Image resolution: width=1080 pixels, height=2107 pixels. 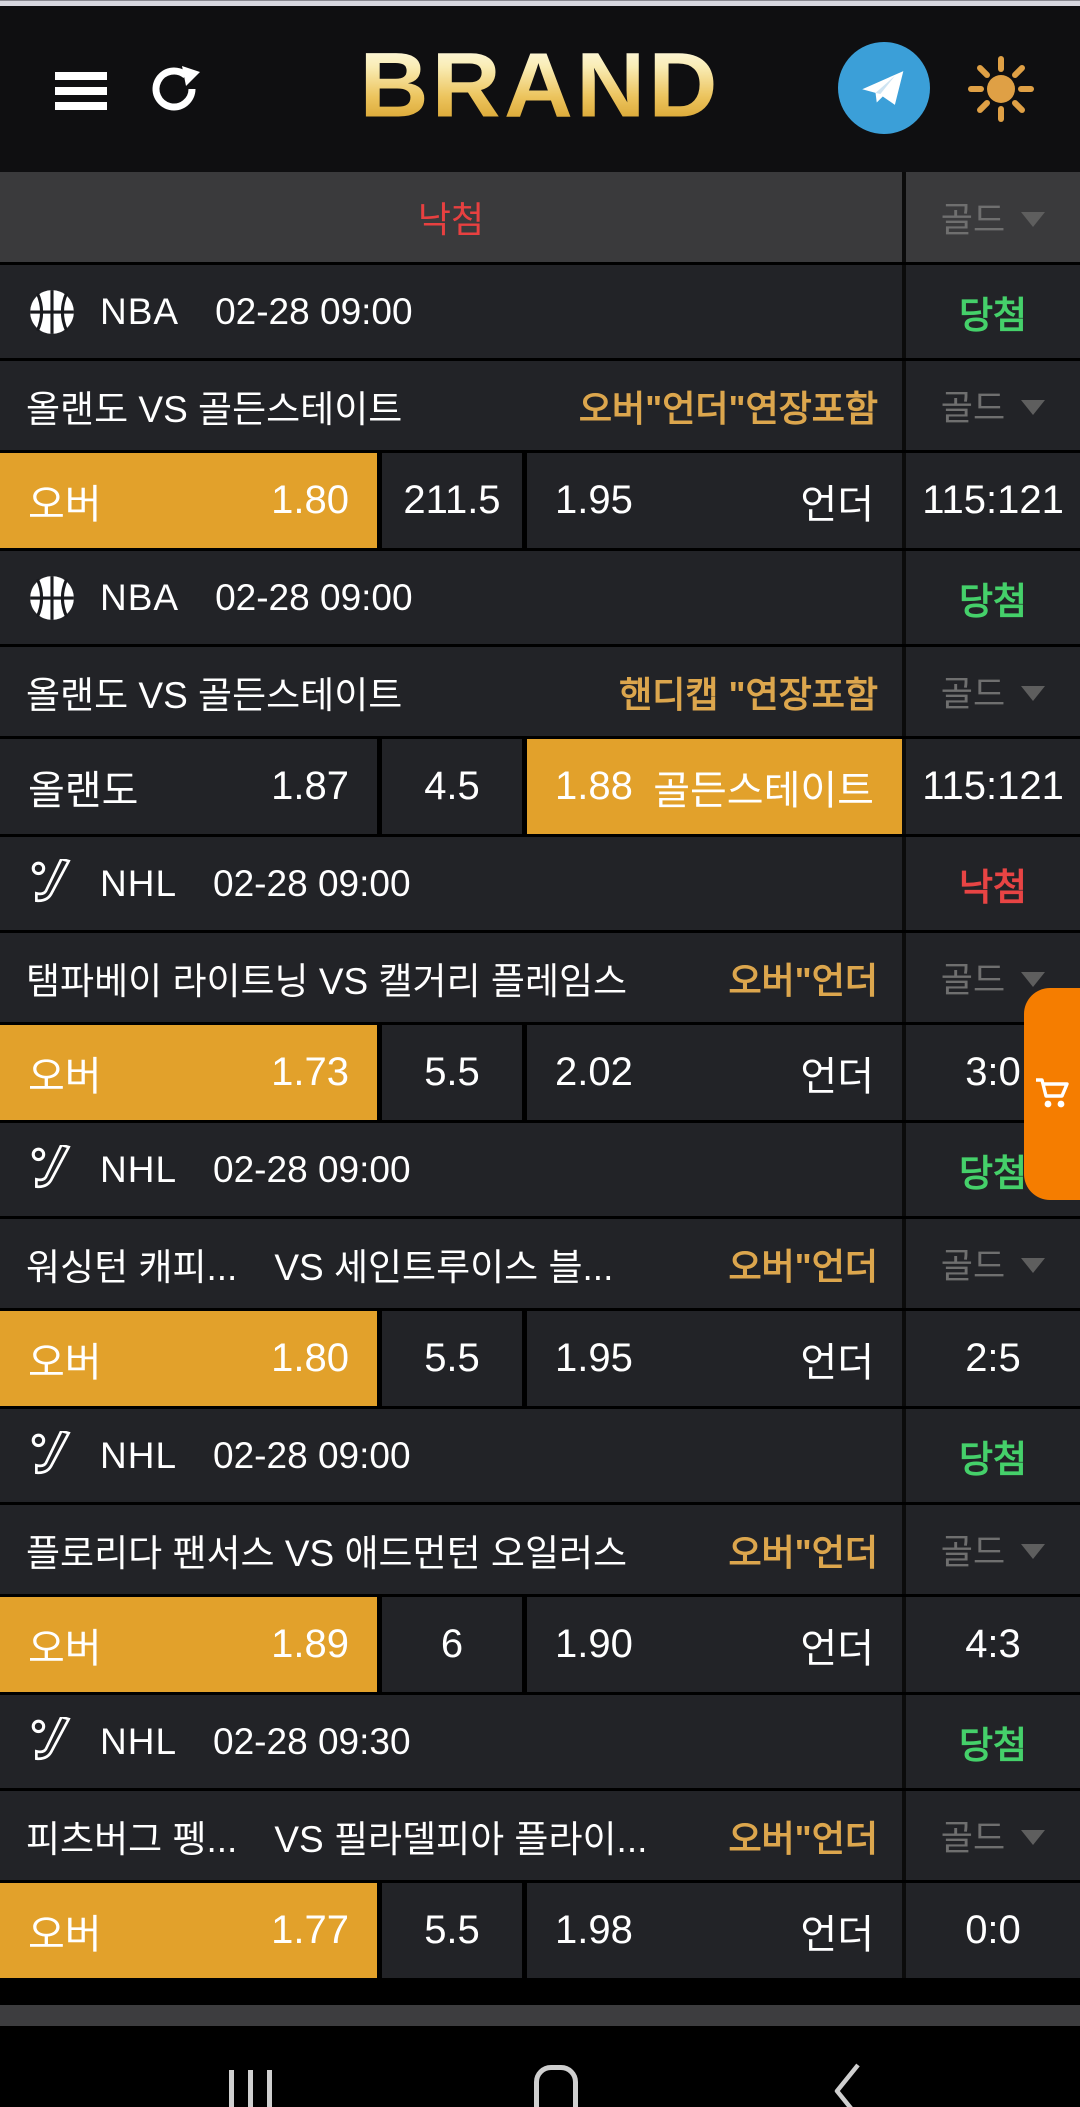 What do you see at coordinates (188, 1072) in the screenshot?
I see `odds-cell-home: 오버 1.73` at bounding box center [188, 1072].